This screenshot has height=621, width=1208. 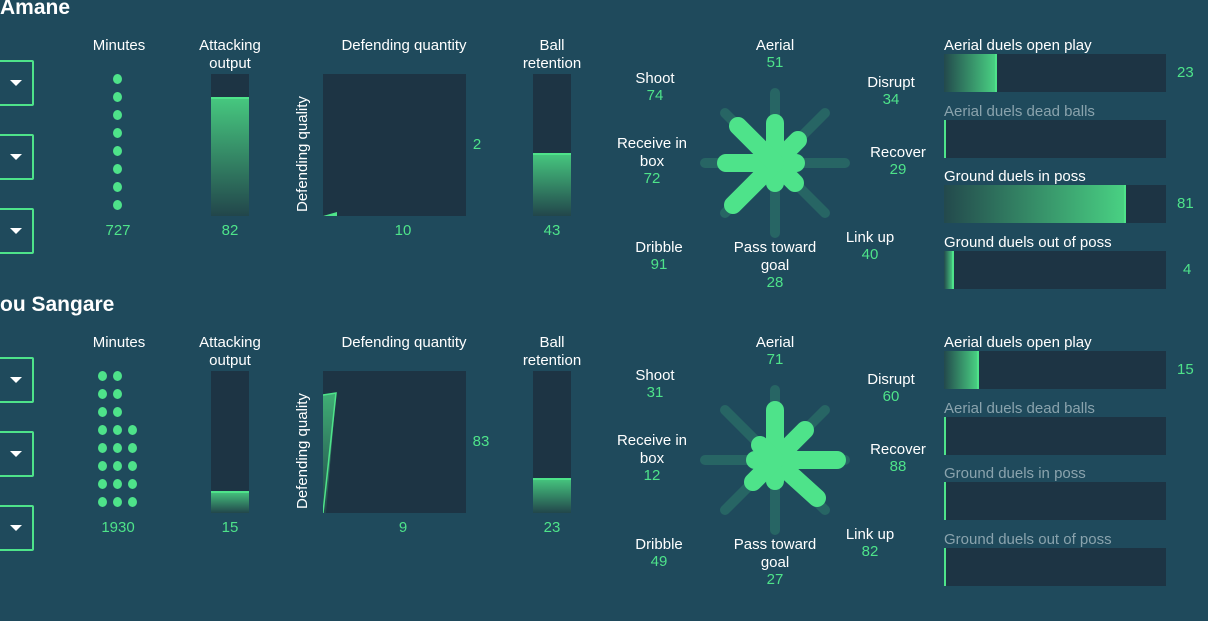 I want to click on dribble-label: Dribble, so click(x=659, y=544).